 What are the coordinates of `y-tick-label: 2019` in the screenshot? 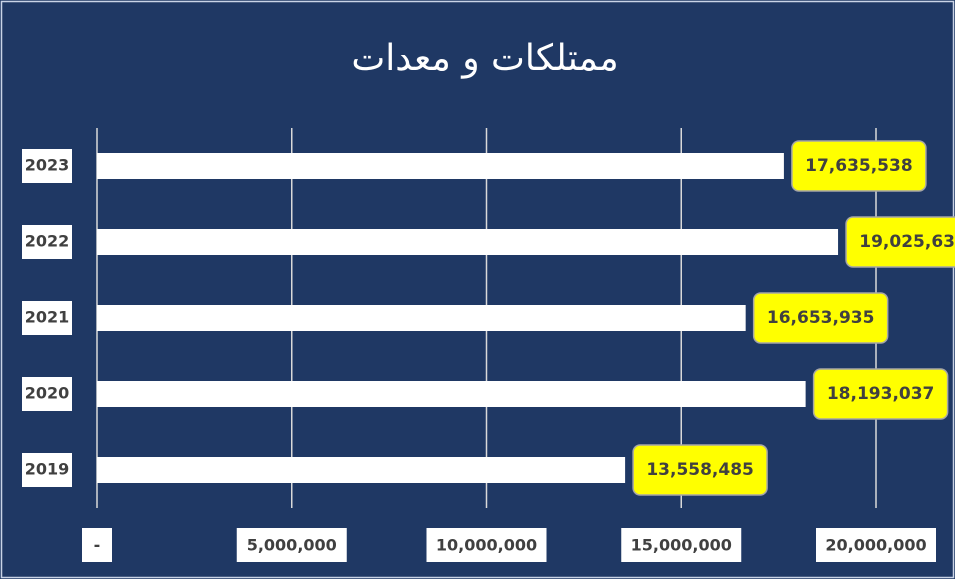 It's located at (47, 469).